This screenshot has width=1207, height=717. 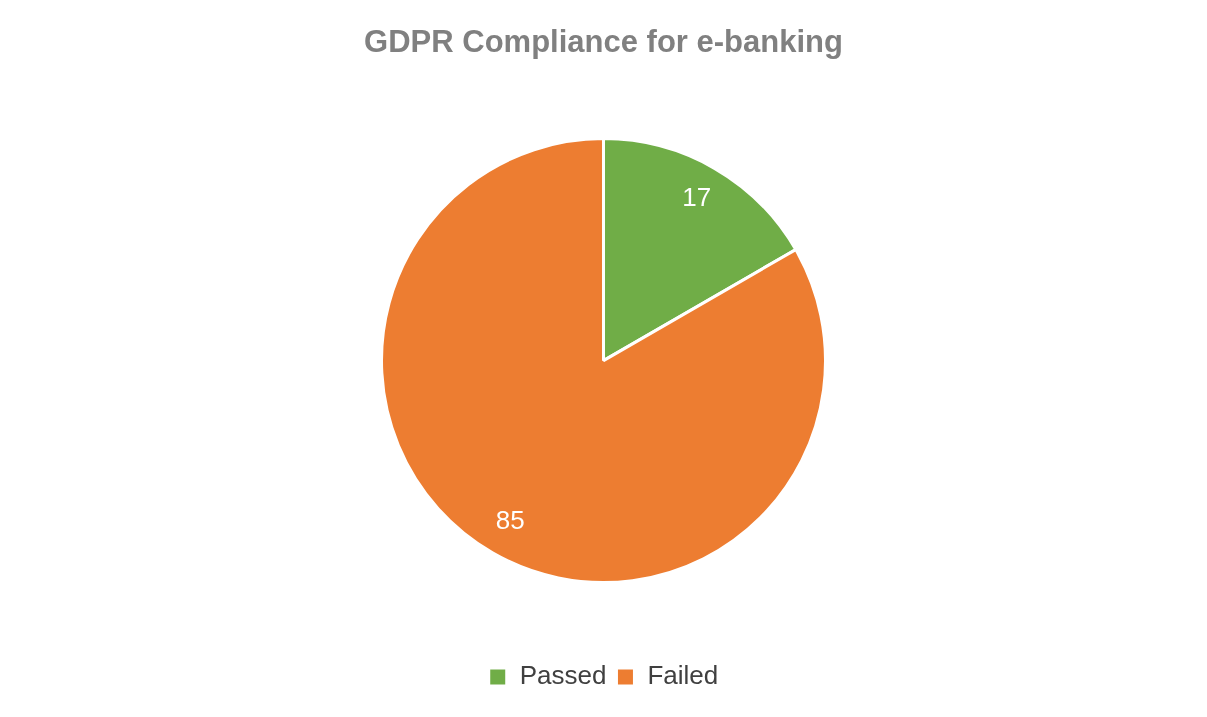 What do you see at coordinates (510, 520) in the screenshot?
I see `data-label: 85` at bounding box center [510, 520].